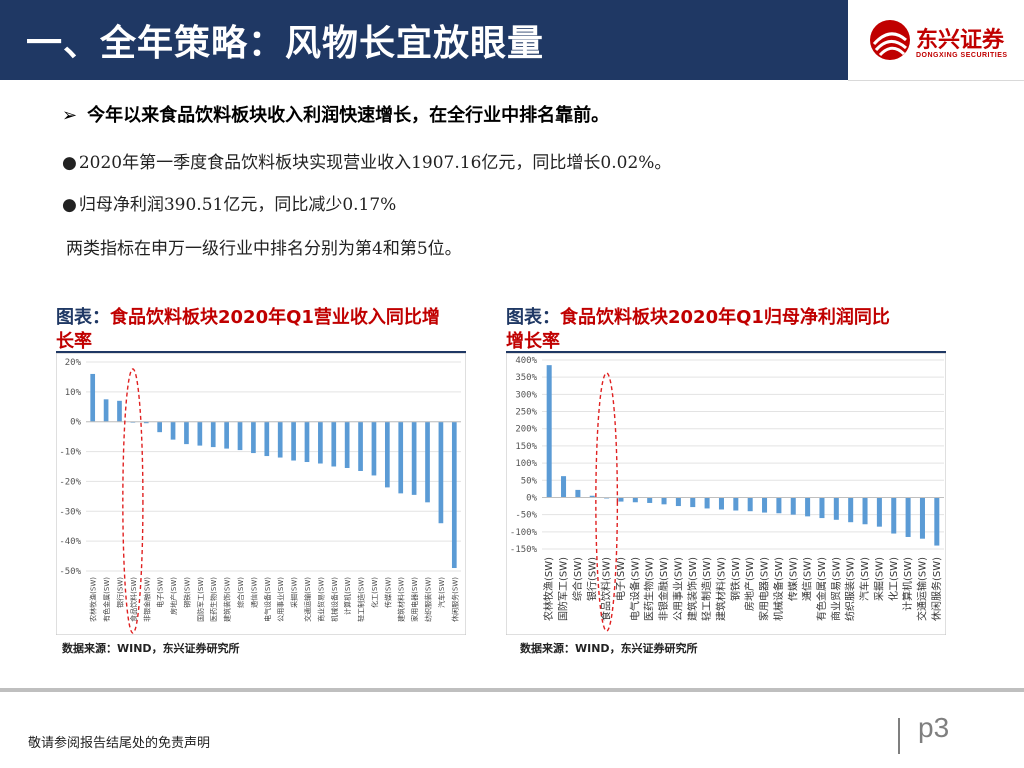 The image size is (1024, 768). What do you see at coordinates (424, 40) in the screenshot?
I see `header-bar: 一、全年策略：风物长宜放眼量` at bounding box center [424, 40].